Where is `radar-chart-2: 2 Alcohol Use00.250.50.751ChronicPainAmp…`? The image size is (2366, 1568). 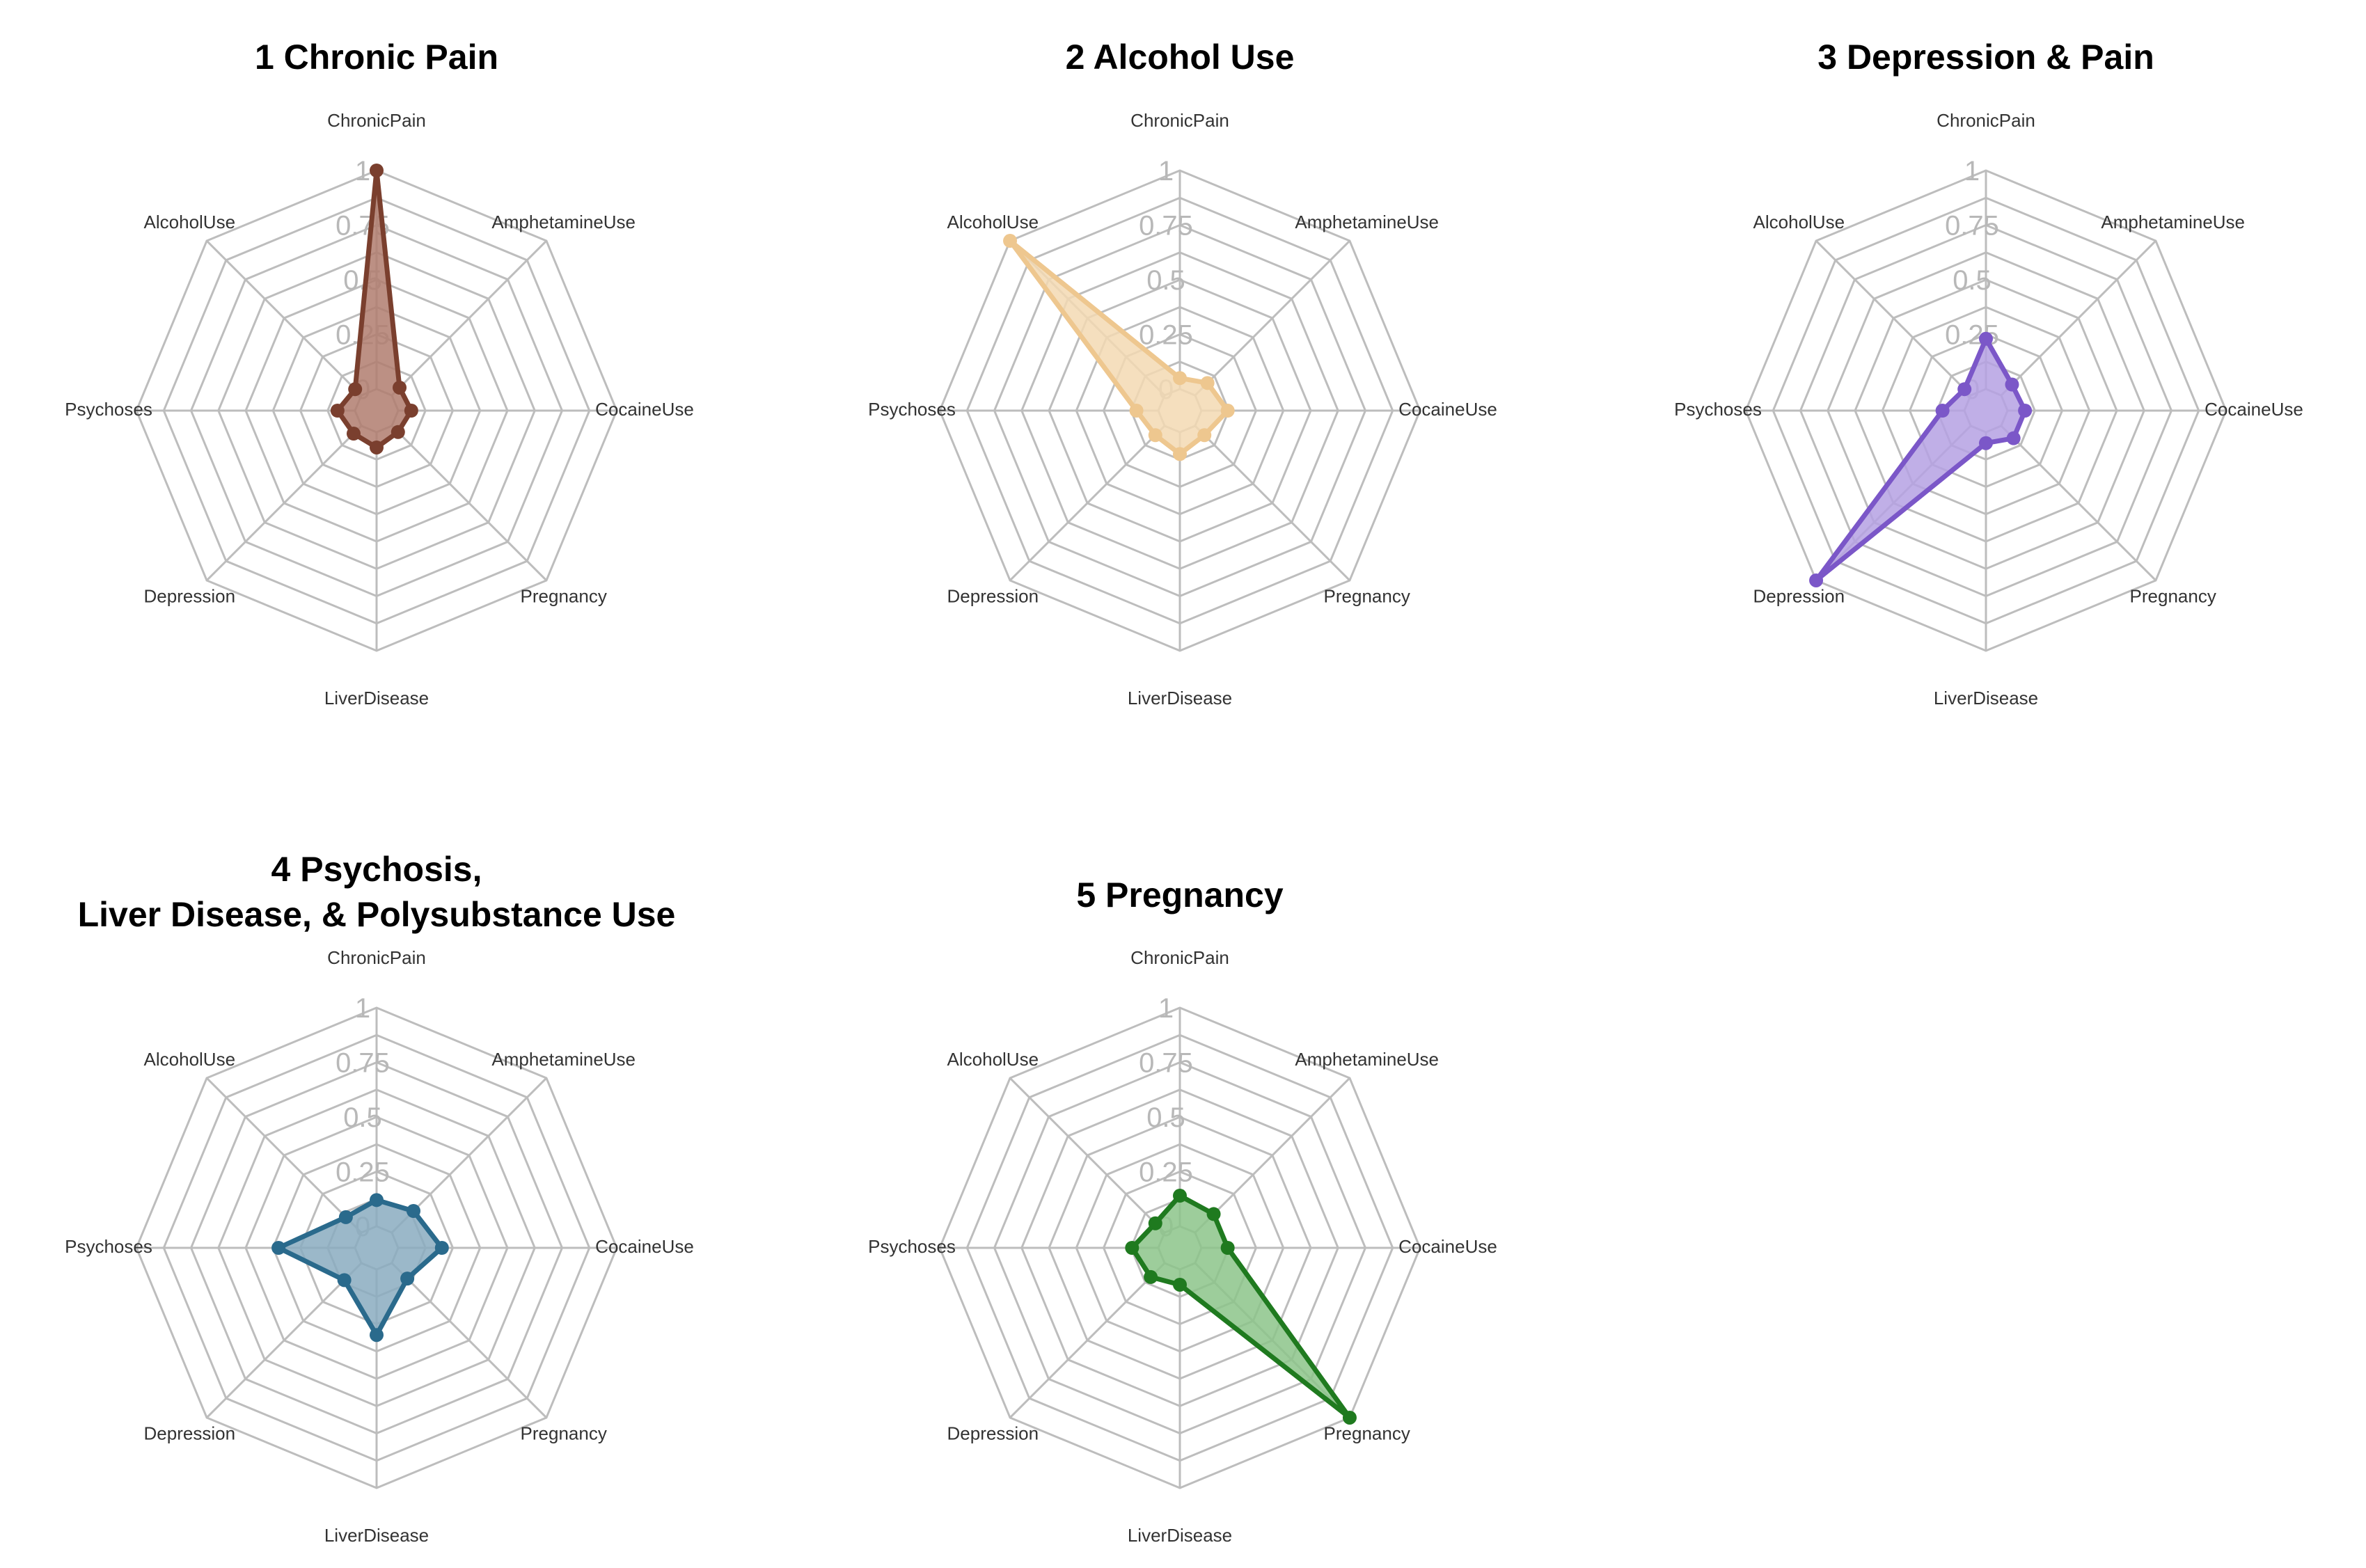
radar-chart-2: 2 Alcohol Use00.250.50.751ChronicPainAmp… is located at coordinates (1182, 373).